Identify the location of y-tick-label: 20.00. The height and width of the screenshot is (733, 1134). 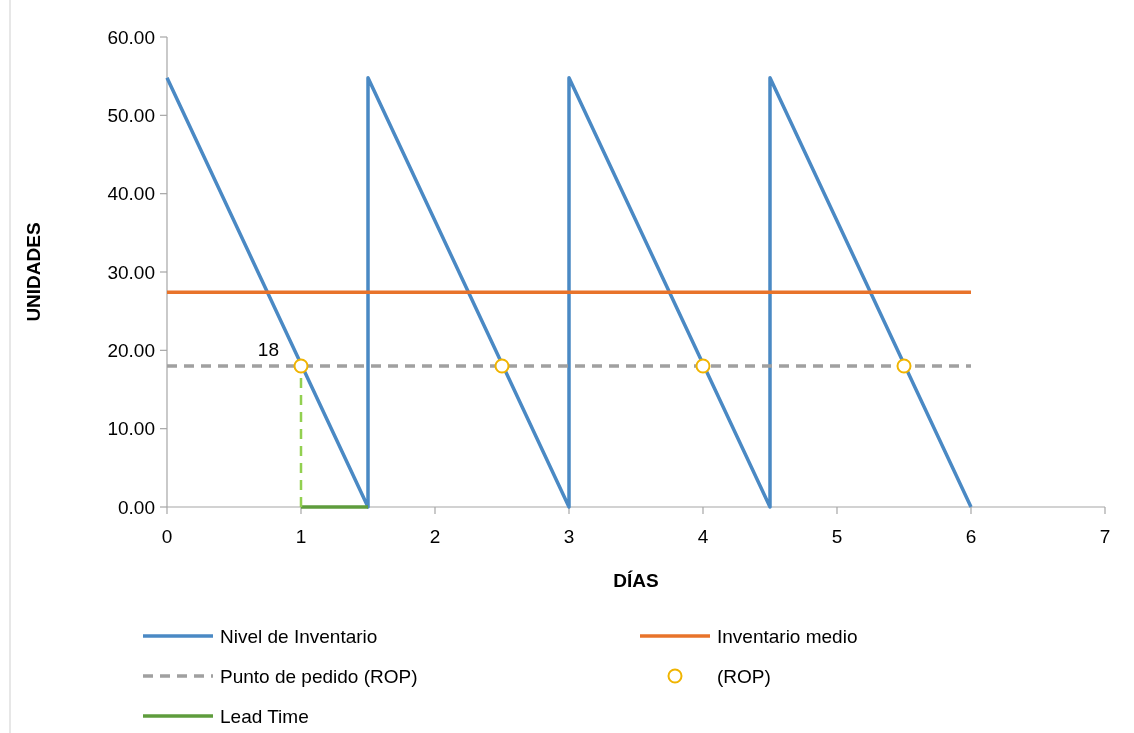
(131, 350).